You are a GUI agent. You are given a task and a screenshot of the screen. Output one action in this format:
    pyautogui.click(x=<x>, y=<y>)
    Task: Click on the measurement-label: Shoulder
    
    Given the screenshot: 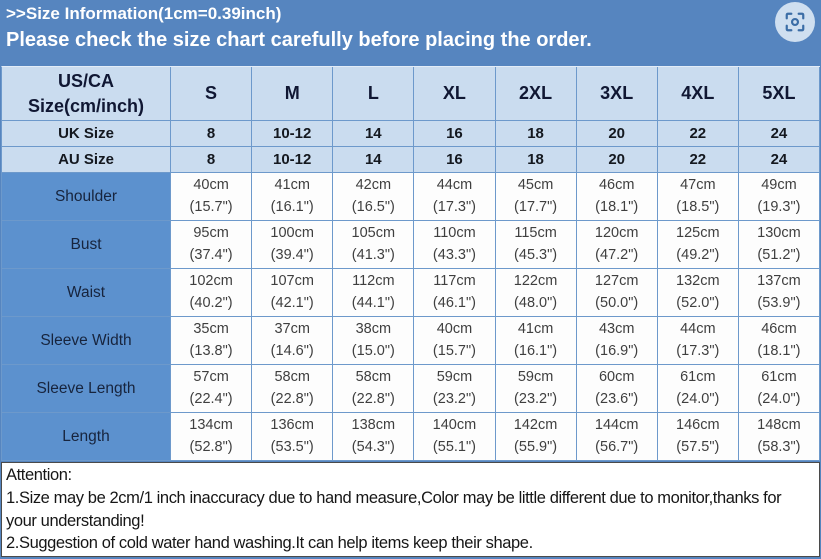 What is the action you would take?
    pyautogui.click(x=86, y=197)
    